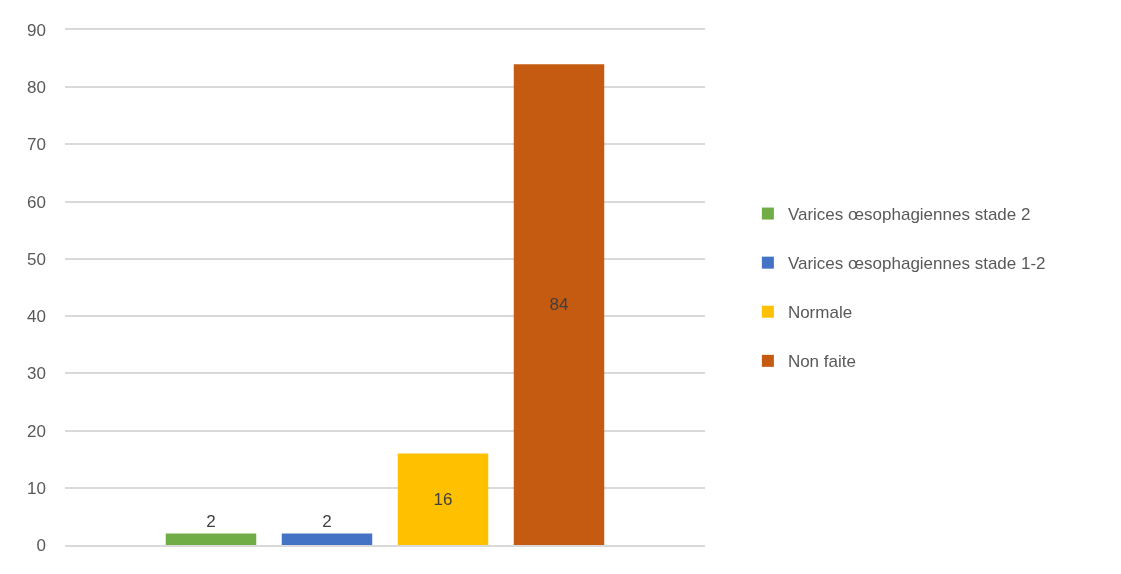 This screenshot has width=1121, height=574. I want to click on y-tick-label: 40, so click(36, 317).